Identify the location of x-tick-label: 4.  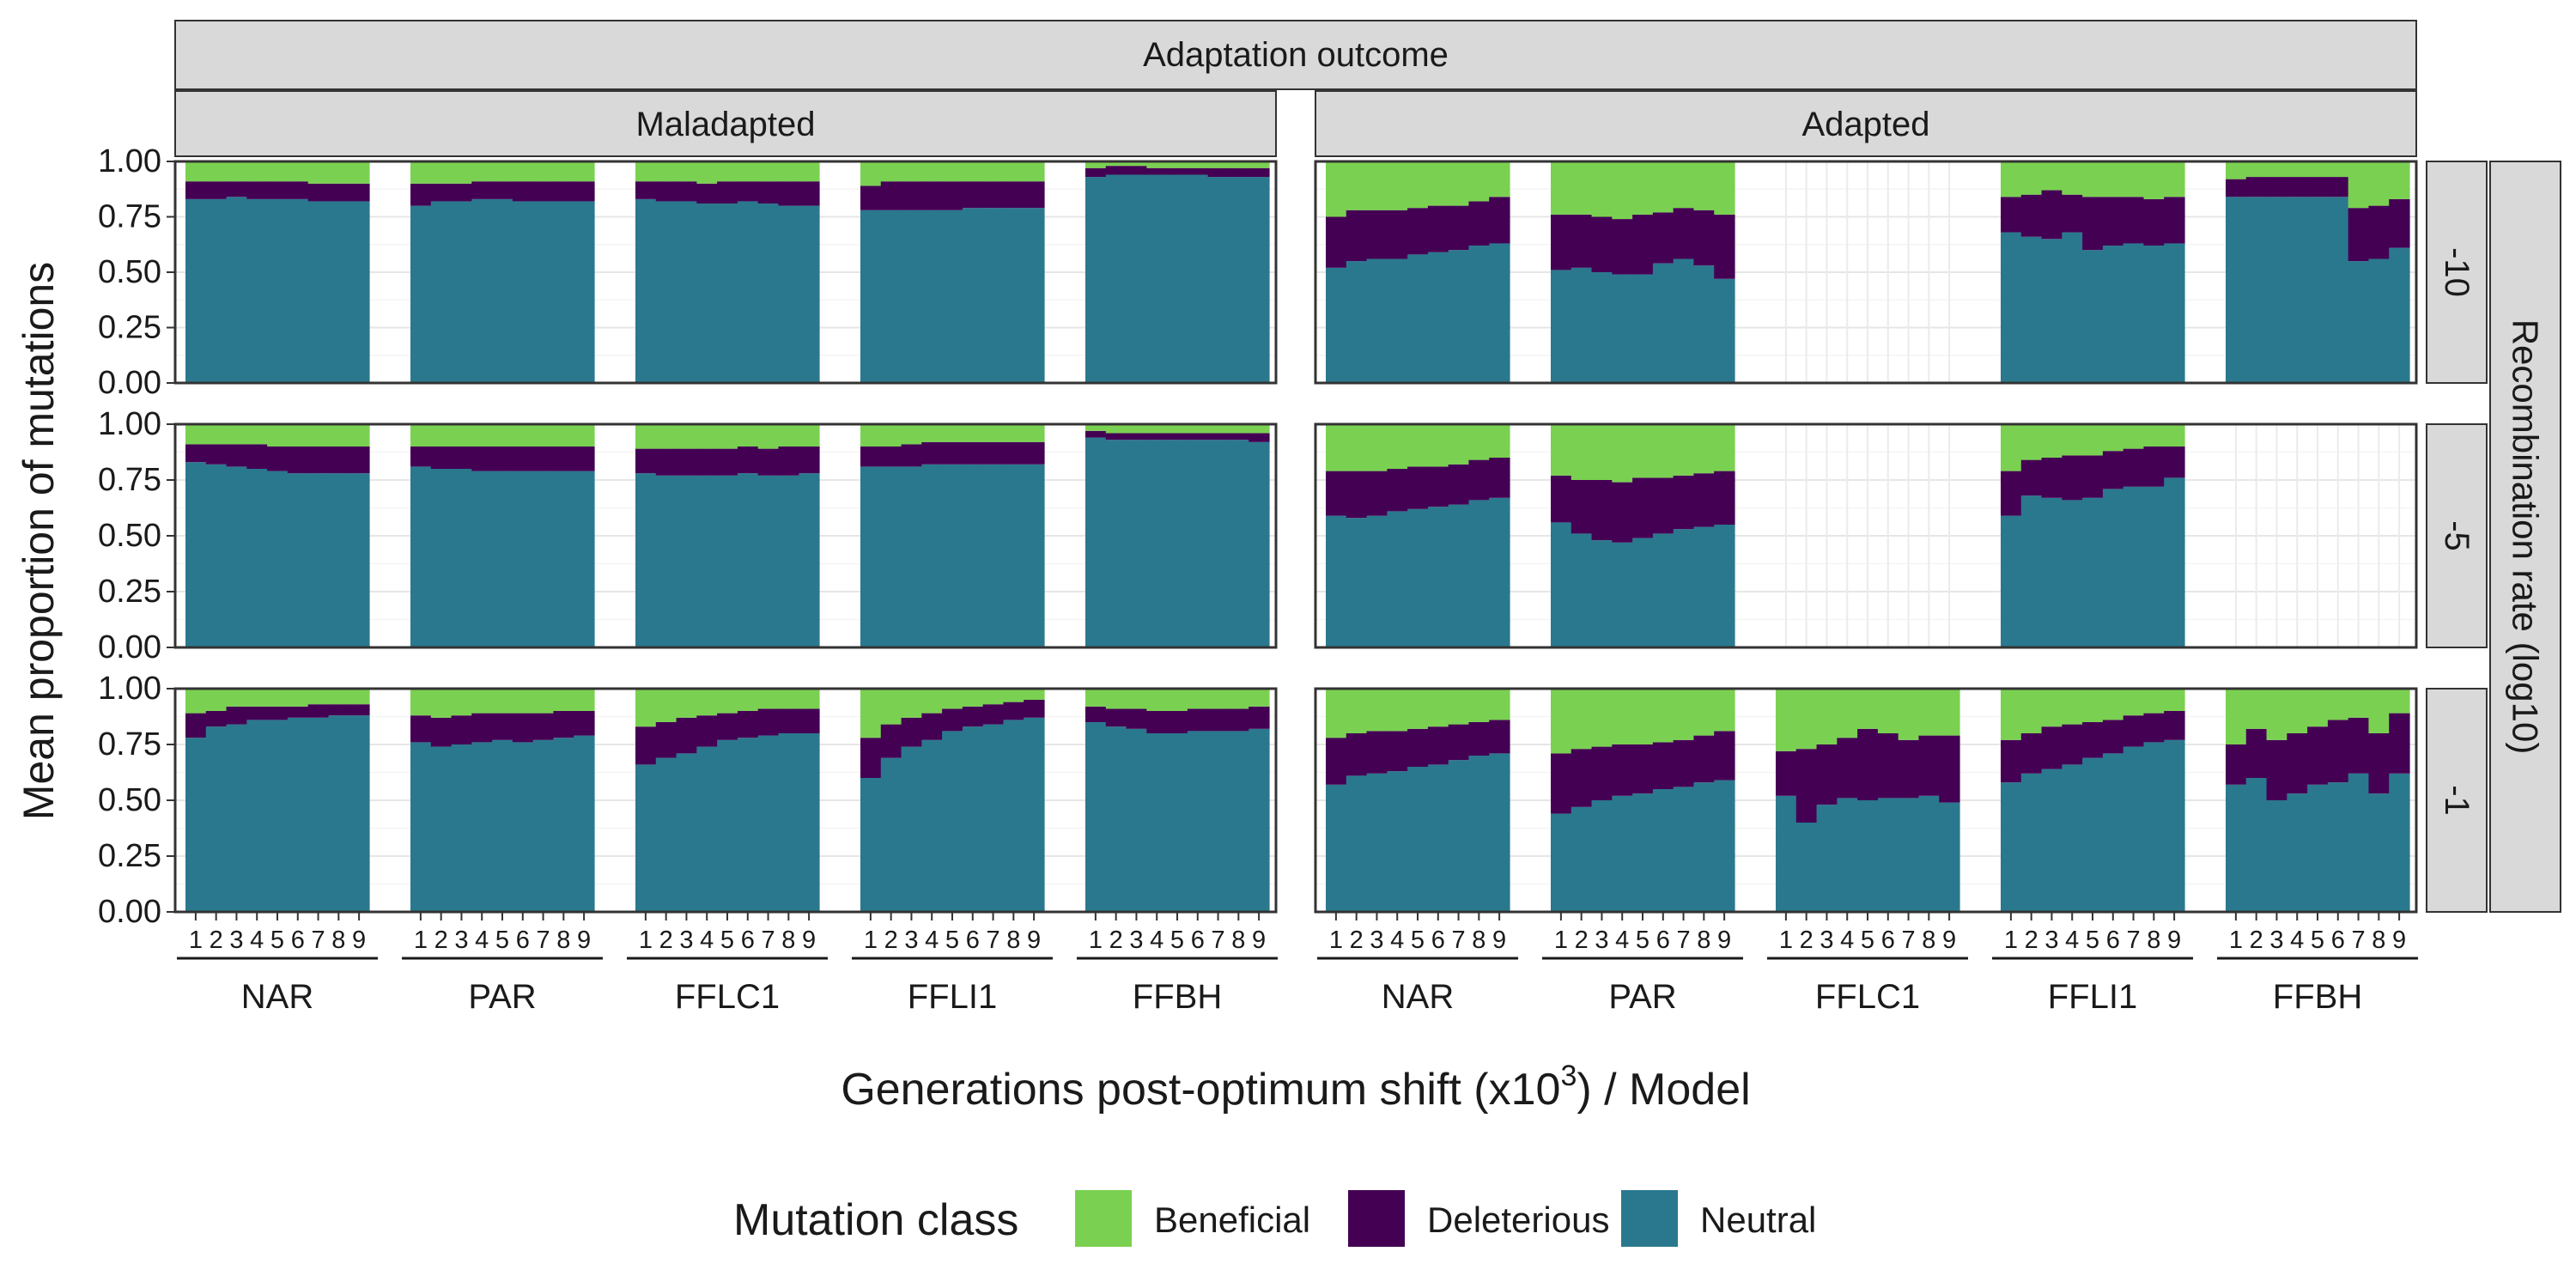
(1622, 940).